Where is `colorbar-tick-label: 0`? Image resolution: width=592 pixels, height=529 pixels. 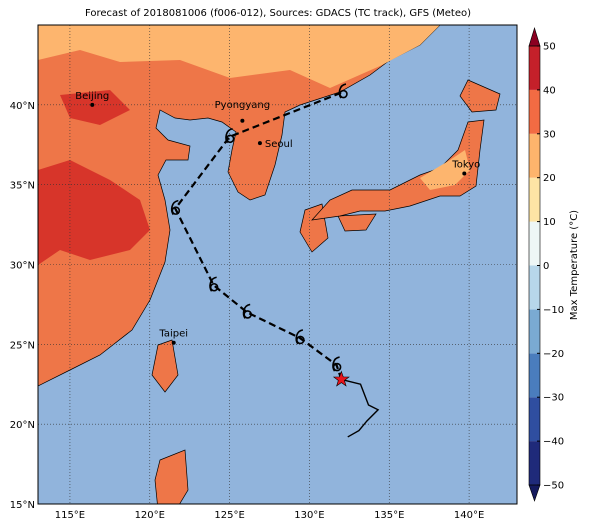
colorbar-tick-label: 0 is located at coordinates (546, 266).